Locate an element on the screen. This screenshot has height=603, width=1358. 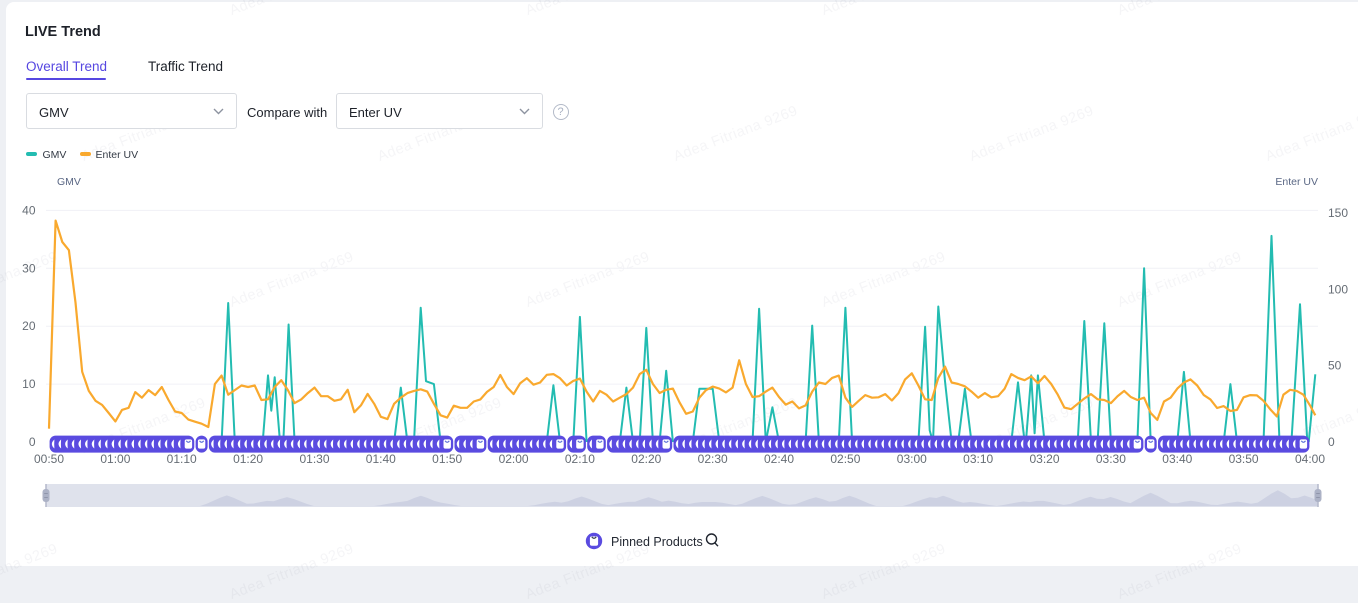
svg-text: Pinned Products is located at coordinates (657, 542).